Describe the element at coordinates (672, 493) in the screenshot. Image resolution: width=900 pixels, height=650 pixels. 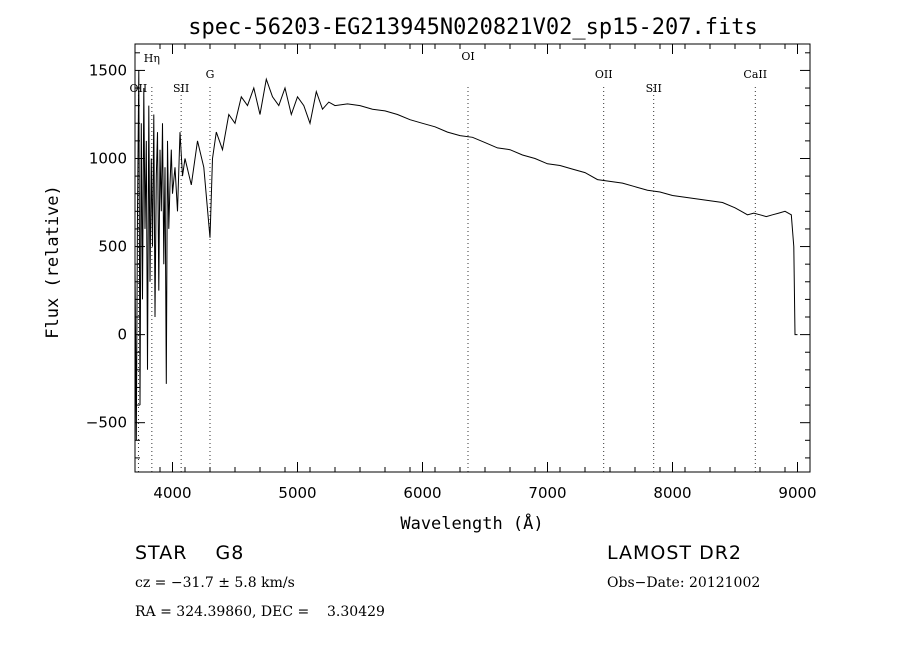
I see `x-tick-label: 8000` at that location.